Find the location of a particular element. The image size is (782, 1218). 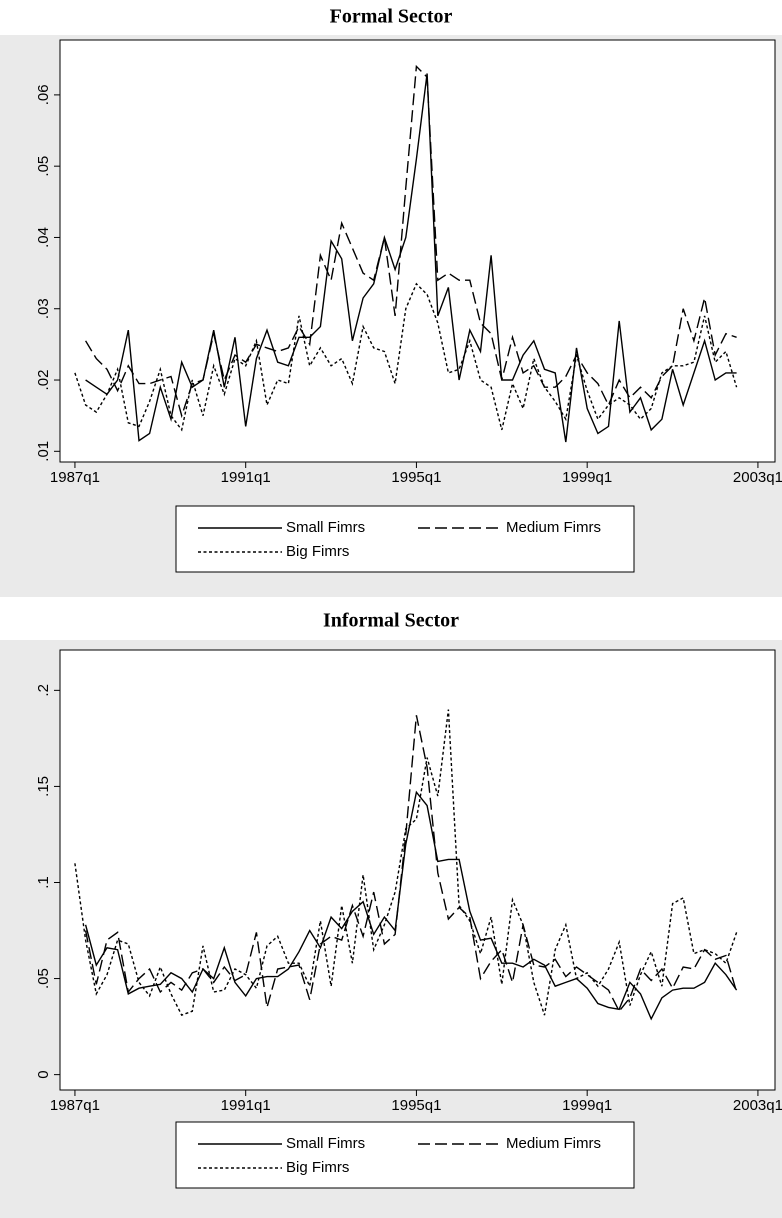

y-tick-label: .02 is located at coordinates (43, 380).